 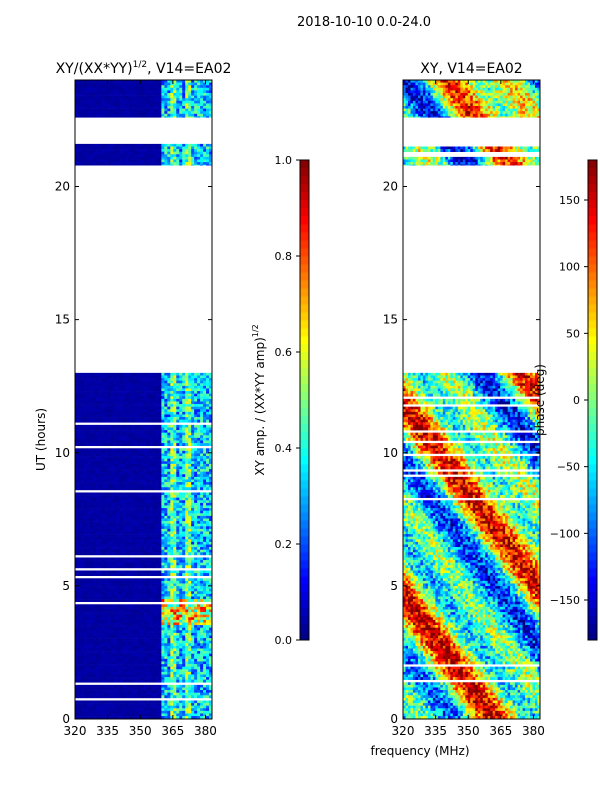 I want to click on y-tick-label: 15, so click(x=62, y=320).